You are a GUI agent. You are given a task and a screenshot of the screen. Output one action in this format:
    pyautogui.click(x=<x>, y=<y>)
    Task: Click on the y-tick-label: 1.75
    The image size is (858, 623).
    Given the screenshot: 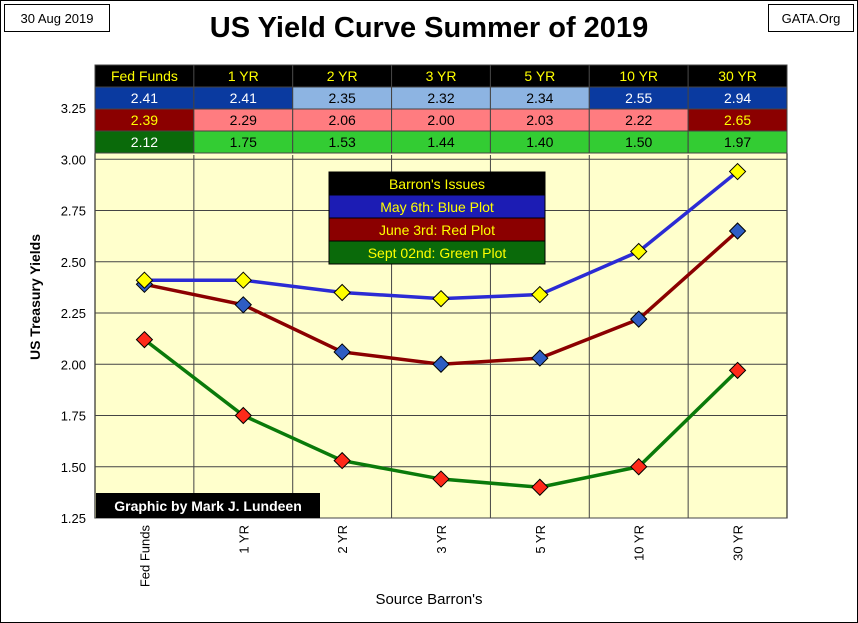 What is the action you would take?
    pyautogui.click(x=73, y=416)
    